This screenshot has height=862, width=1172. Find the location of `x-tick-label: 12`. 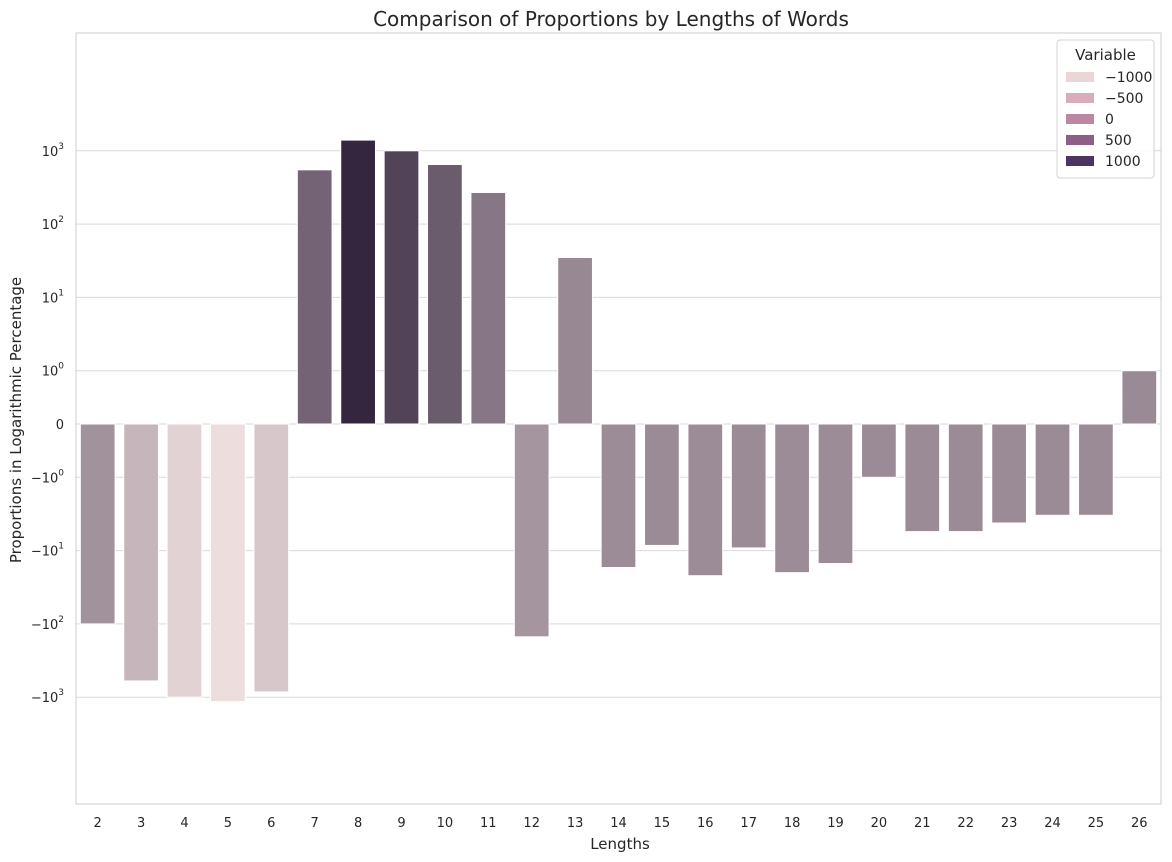

x-tick-label: 12 is located at coordinates (531, 823).